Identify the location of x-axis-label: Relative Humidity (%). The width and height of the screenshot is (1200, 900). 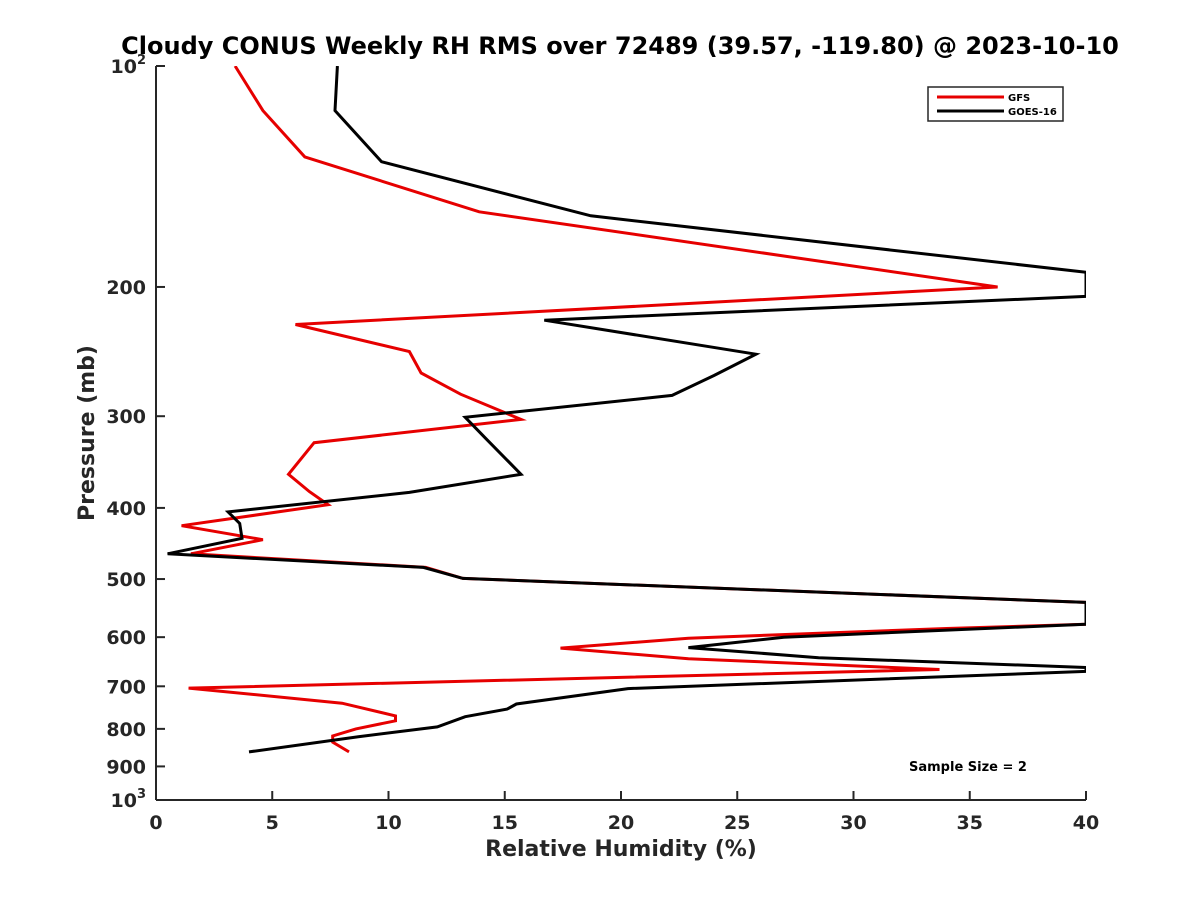
(621, 849).